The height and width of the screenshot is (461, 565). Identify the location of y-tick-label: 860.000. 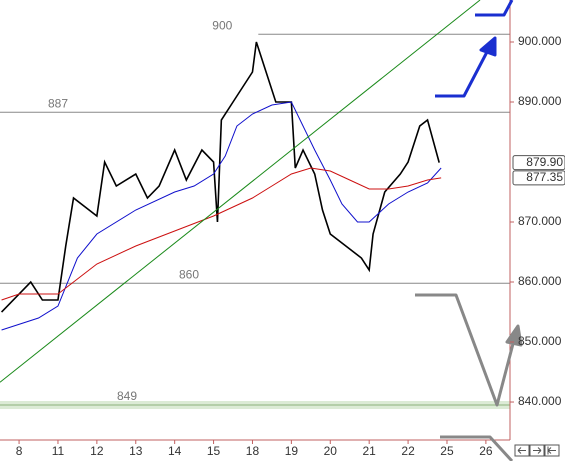
(540, 281).